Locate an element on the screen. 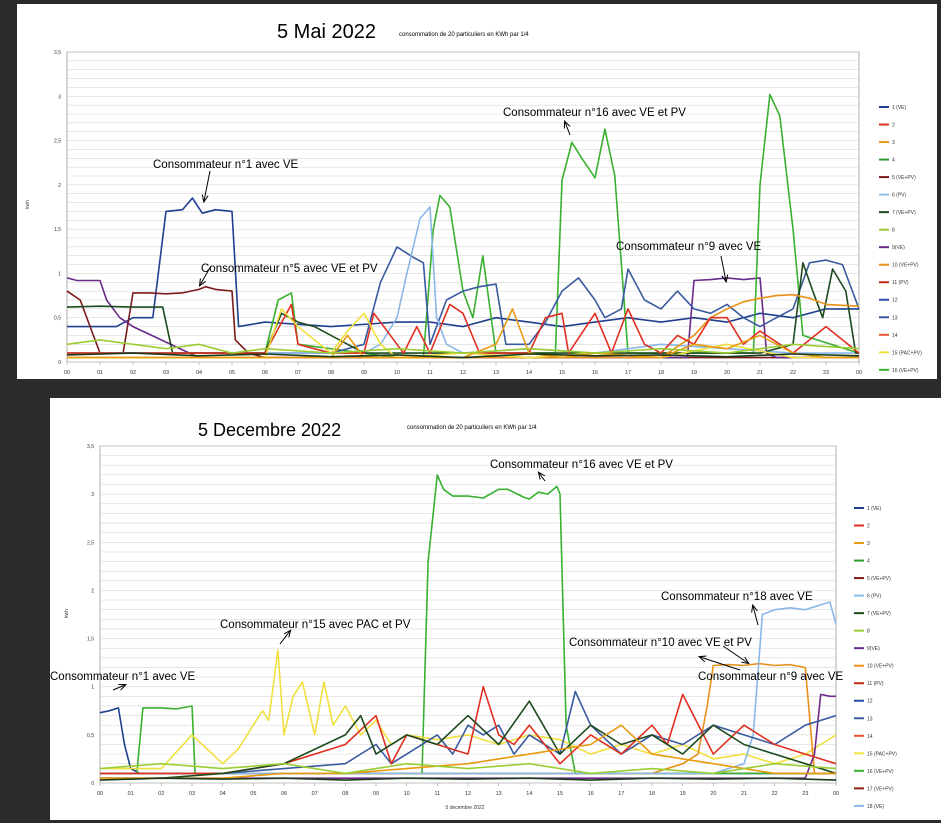 Image resolution: width=941 pixels, height=823 pixels. legend-entry: 7 (VE+PV) is located at coordinates (904, 213).